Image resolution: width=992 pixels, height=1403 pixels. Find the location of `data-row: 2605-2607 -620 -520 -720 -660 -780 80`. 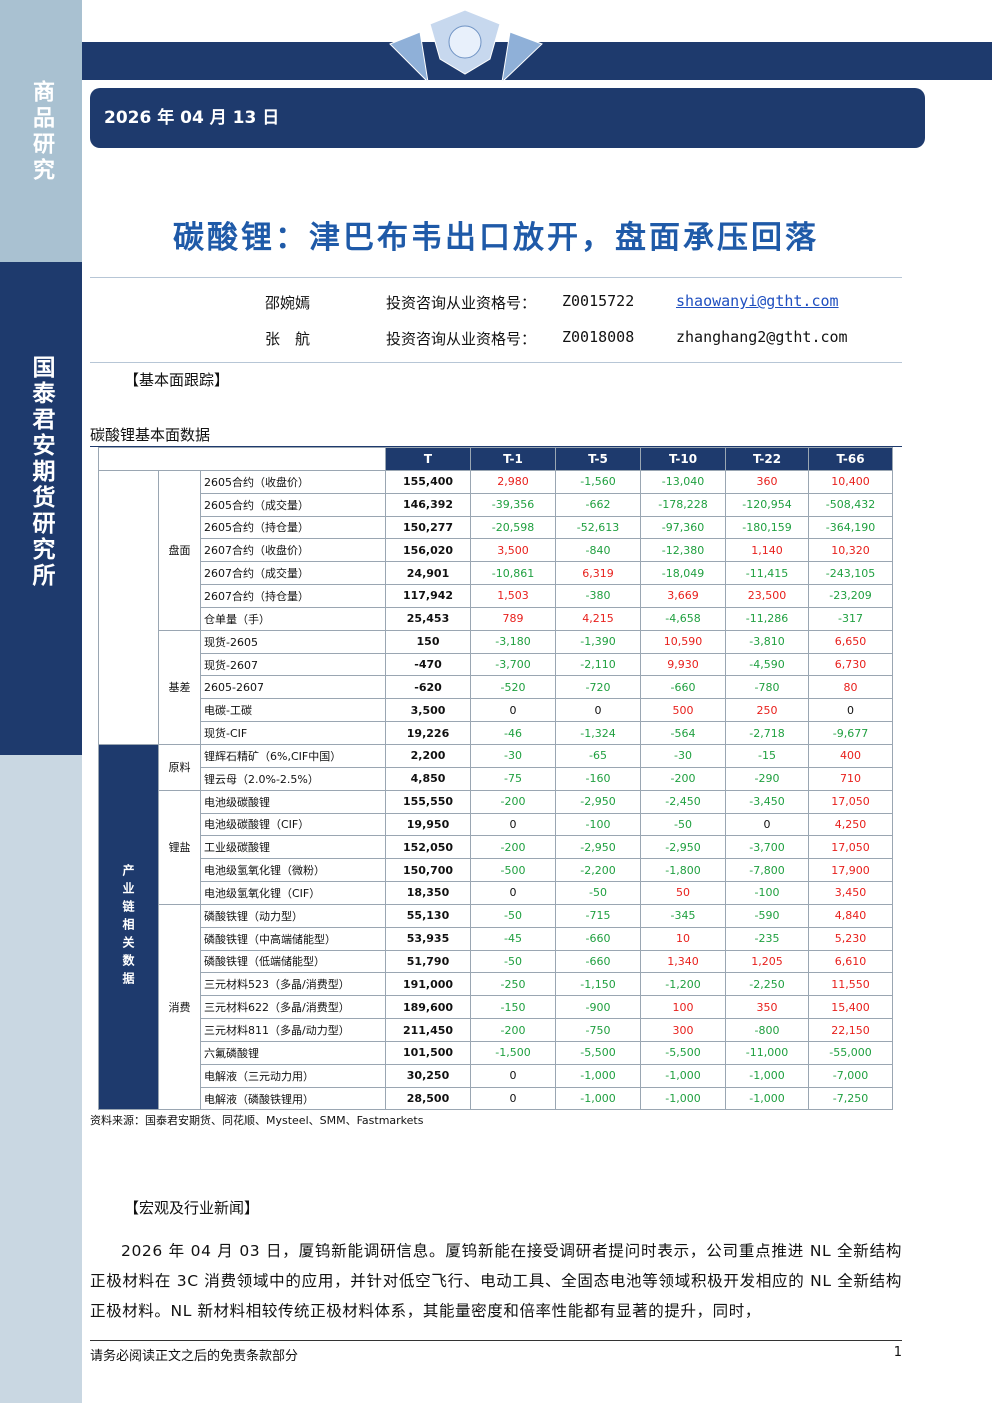

data-row: 2605-2607 -620 -520 -720 -660 -780 80 is located at coordinates (496, 687).